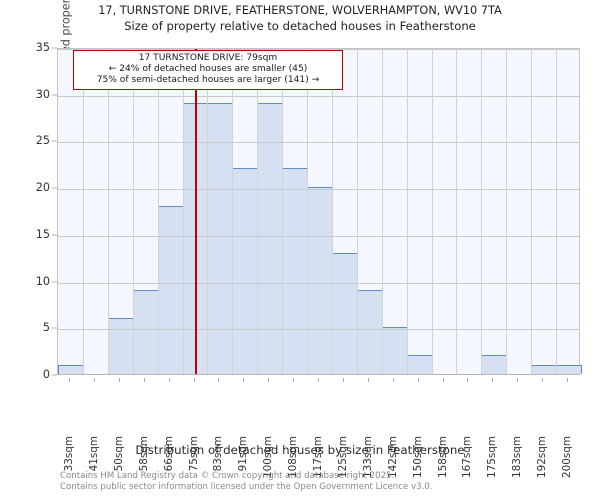 The height and width of the screenshot is (500, 600). I want to click on x-axis-tick: 66sqm, so click(169, 424).